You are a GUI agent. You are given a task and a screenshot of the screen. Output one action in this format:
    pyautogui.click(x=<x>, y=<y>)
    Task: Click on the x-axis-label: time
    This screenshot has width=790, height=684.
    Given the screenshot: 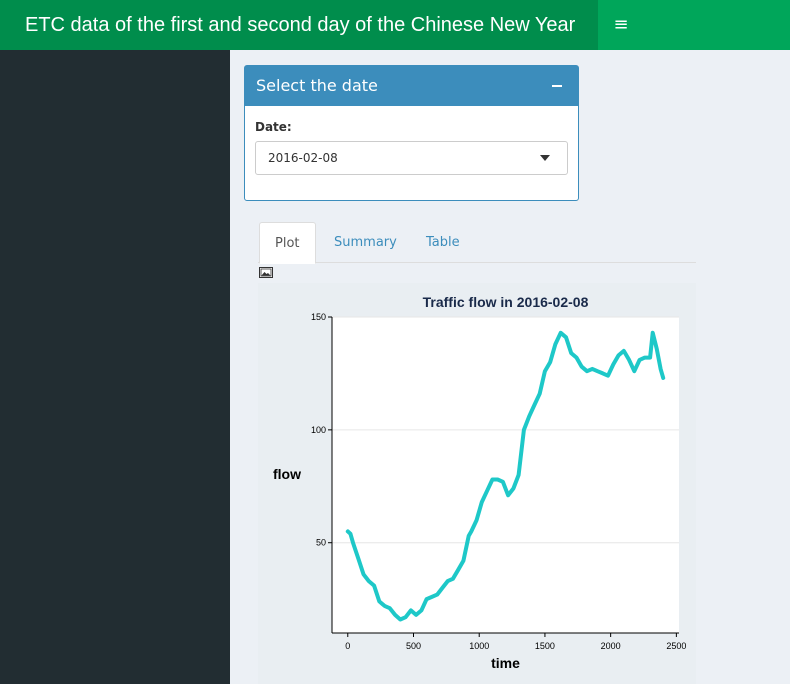 What is the action you would take?
    pyautogui.click(x=505, y=663)
    